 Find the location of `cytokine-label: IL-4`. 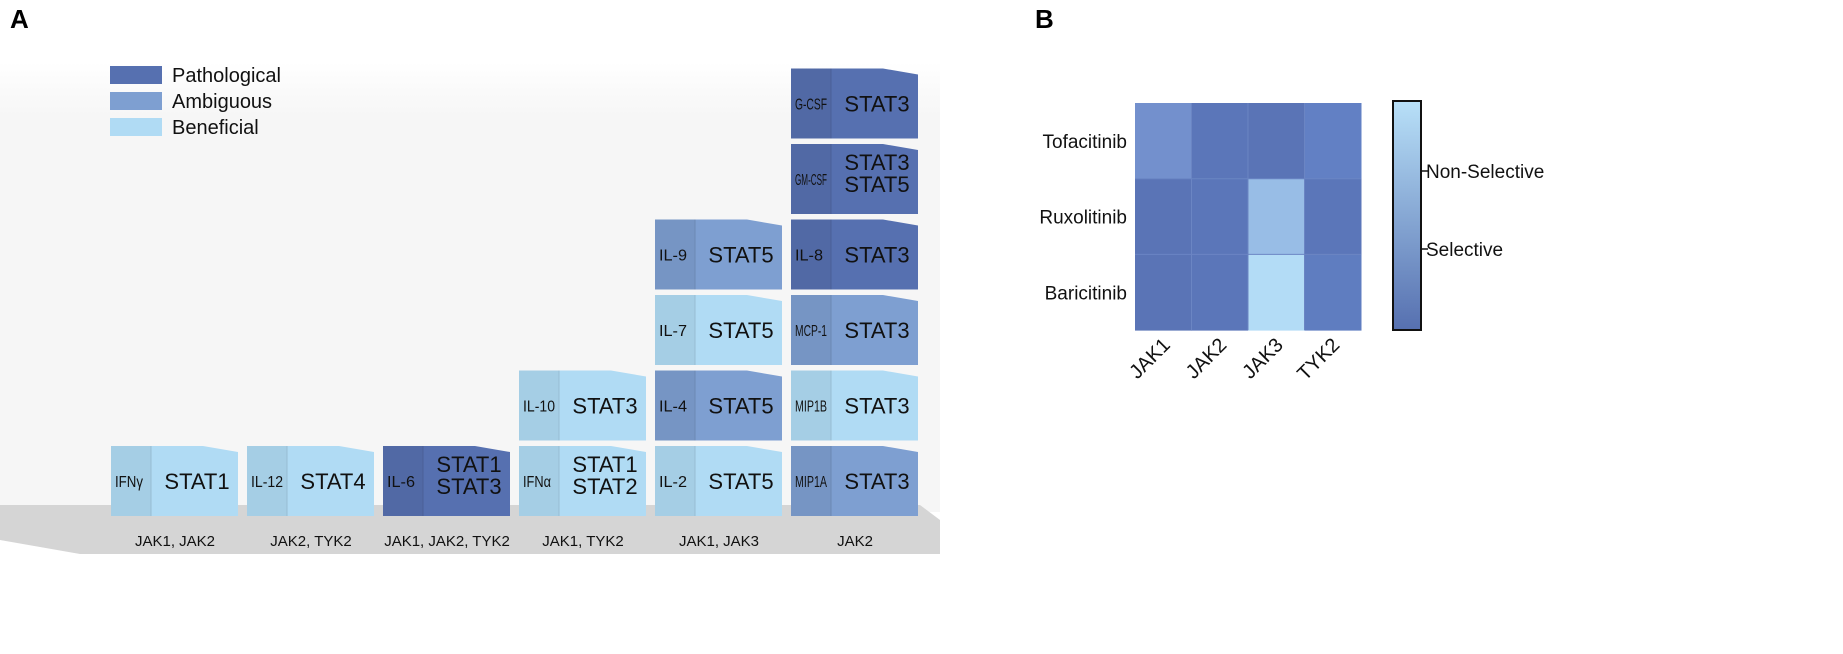

cytokine-label: IL-4 is located at coordinates (673, 407).